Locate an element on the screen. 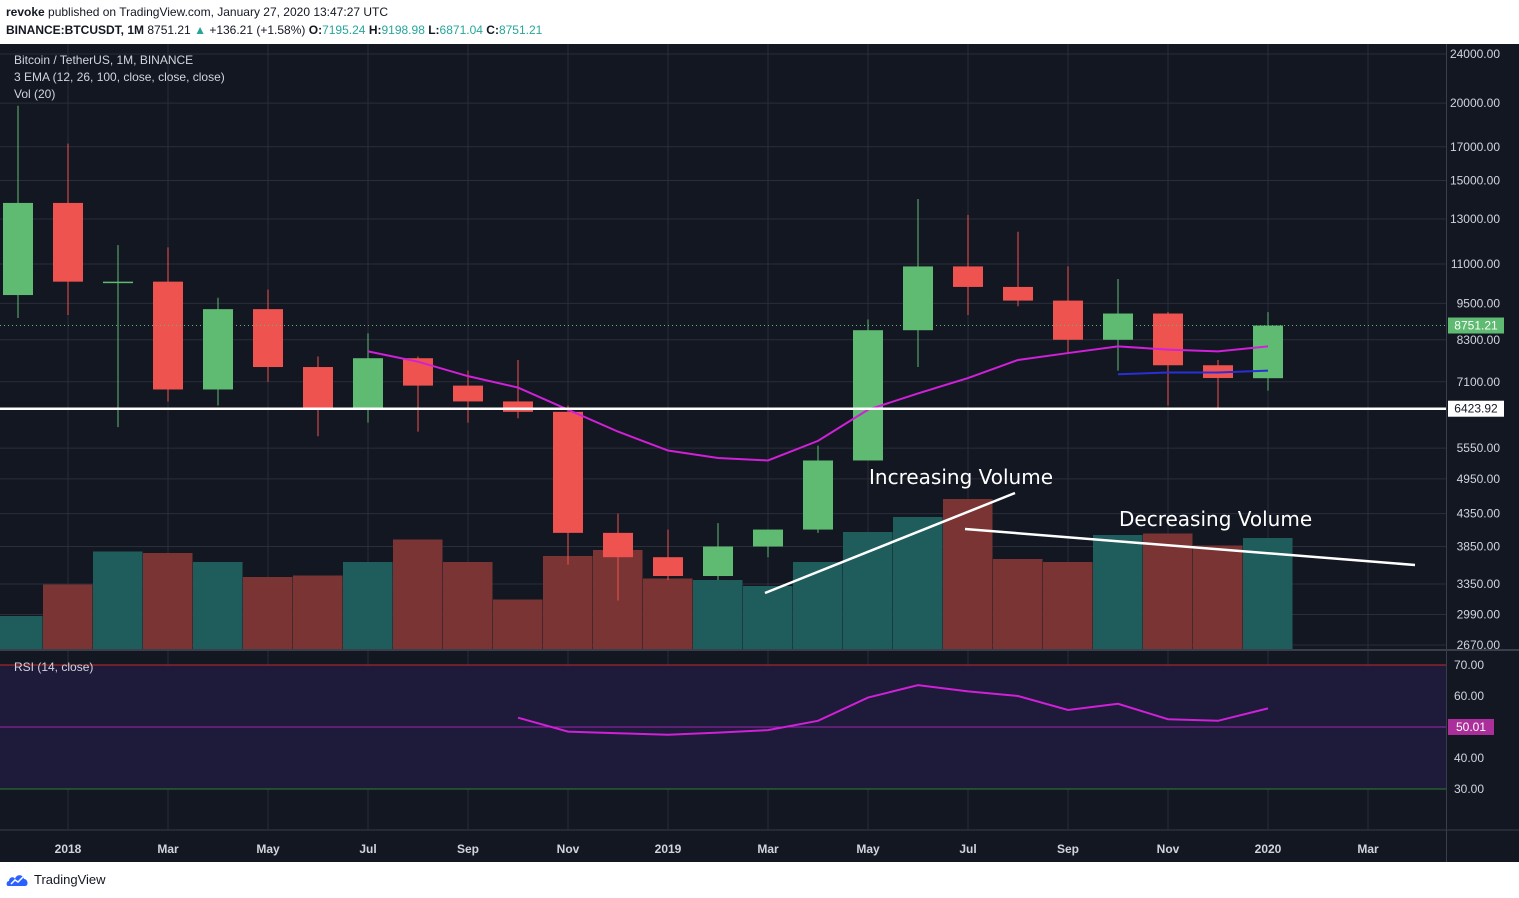 This screenshot has width=1519, height=898. publisher-name: revoke is located at coordinates (25, 12).